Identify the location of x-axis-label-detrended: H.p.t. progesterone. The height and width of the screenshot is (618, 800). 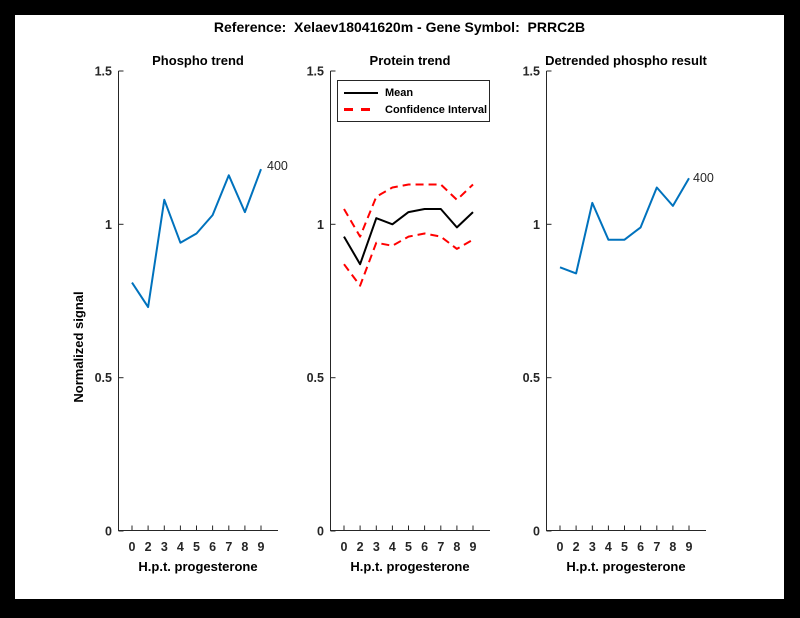
(626, 566).